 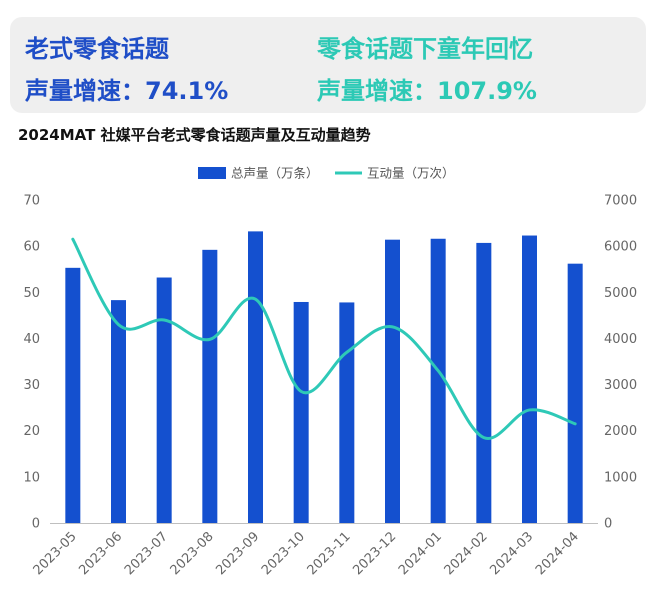 What do you see at coordinates (31, 477) in the screenshot?
I see `y-left-tick-label: 10` at bounding box center [31, 477].